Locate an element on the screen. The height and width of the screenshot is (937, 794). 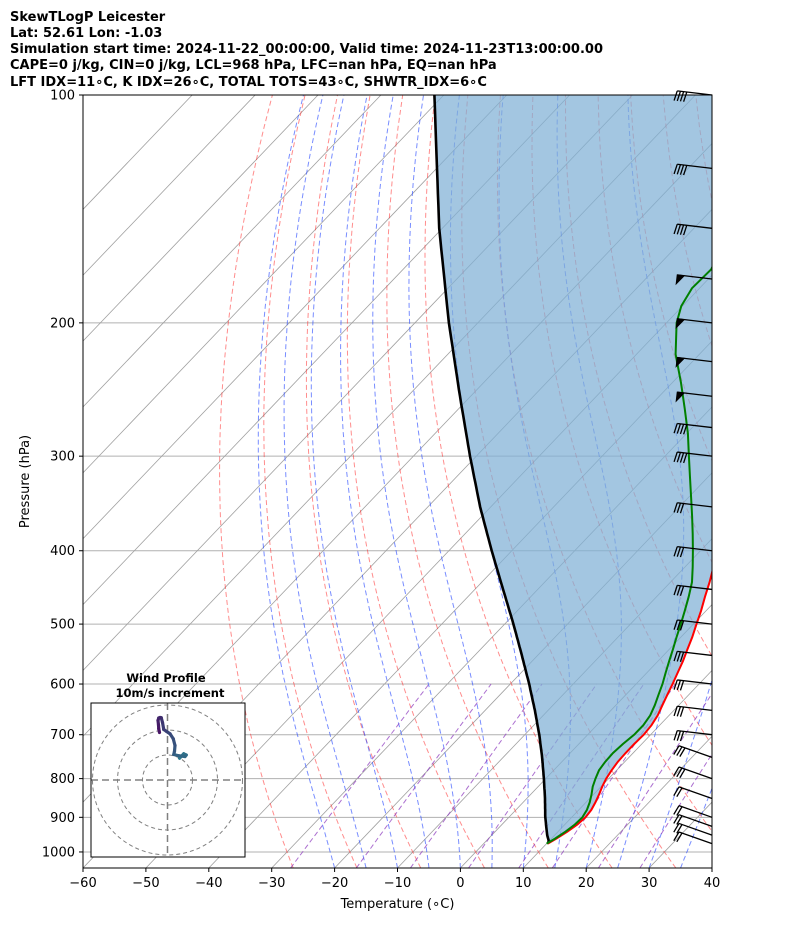
x-tick-label: −40 is located at coordinates (208, 883).